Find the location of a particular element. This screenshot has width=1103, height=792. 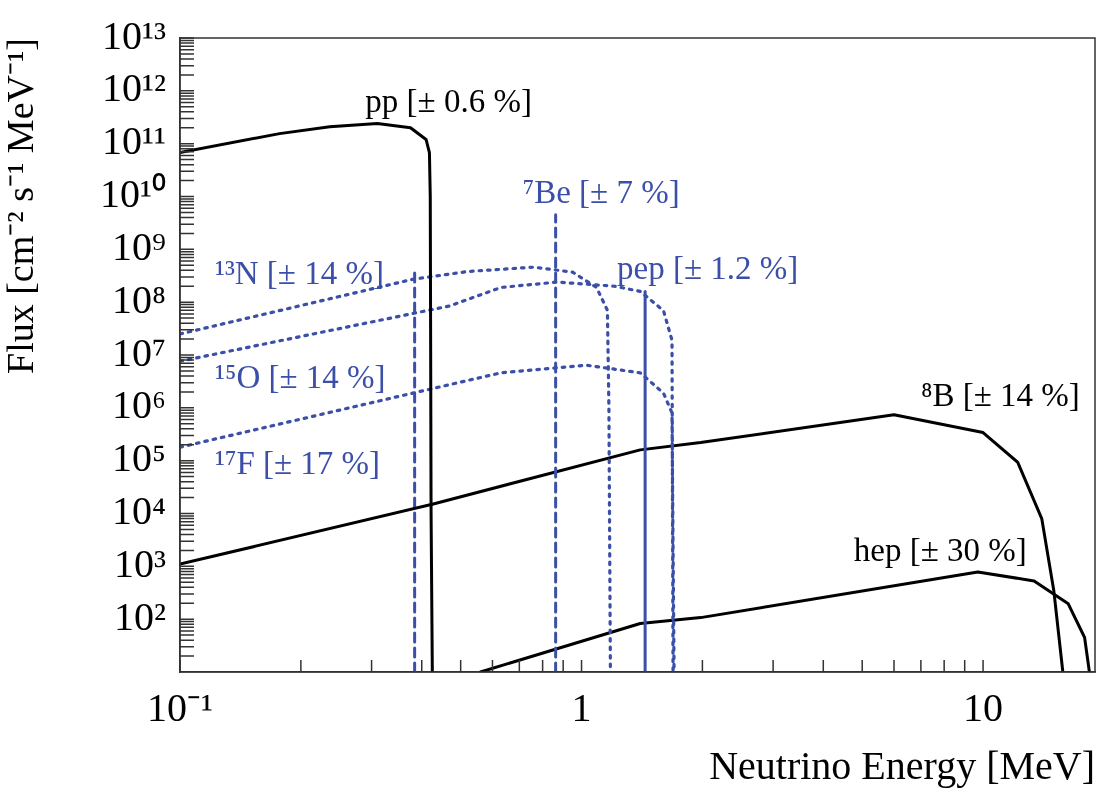

y-tick-label: 10³ is located at coordinates (140, 563).